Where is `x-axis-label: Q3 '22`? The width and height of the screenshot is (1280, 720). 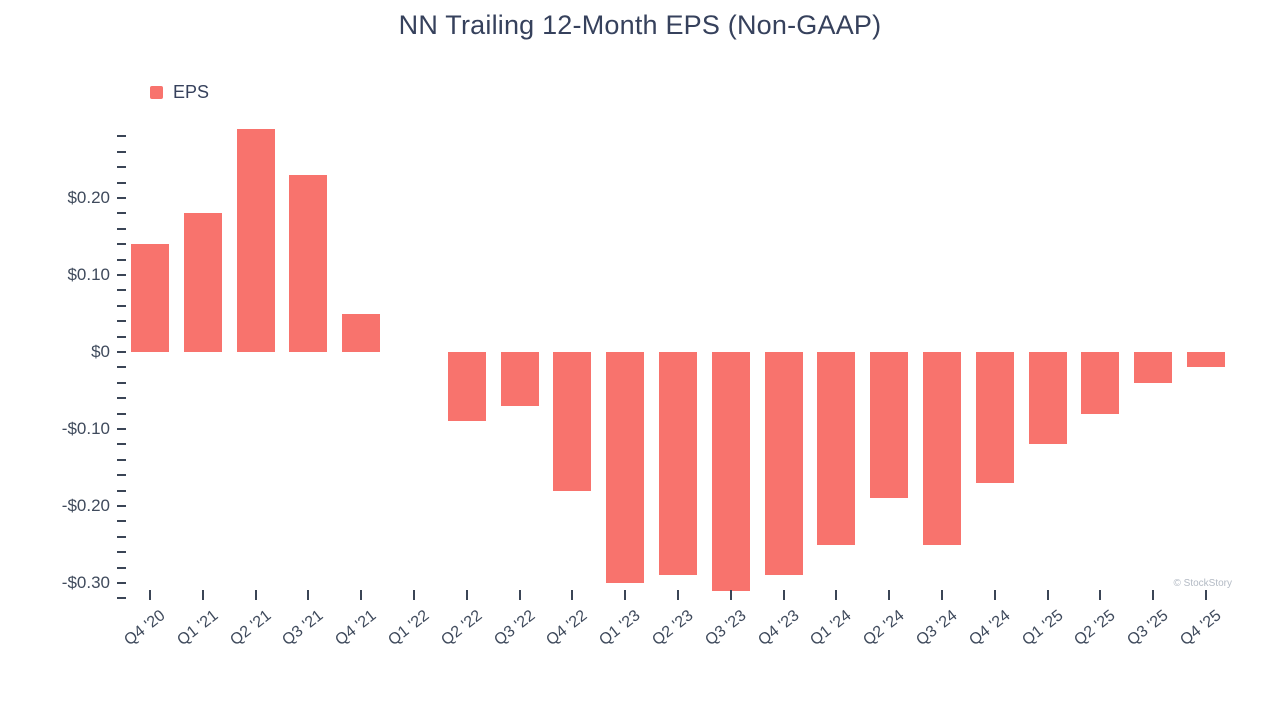
x-axis-label: Q3 '22 is located at coordinates (514, 628).